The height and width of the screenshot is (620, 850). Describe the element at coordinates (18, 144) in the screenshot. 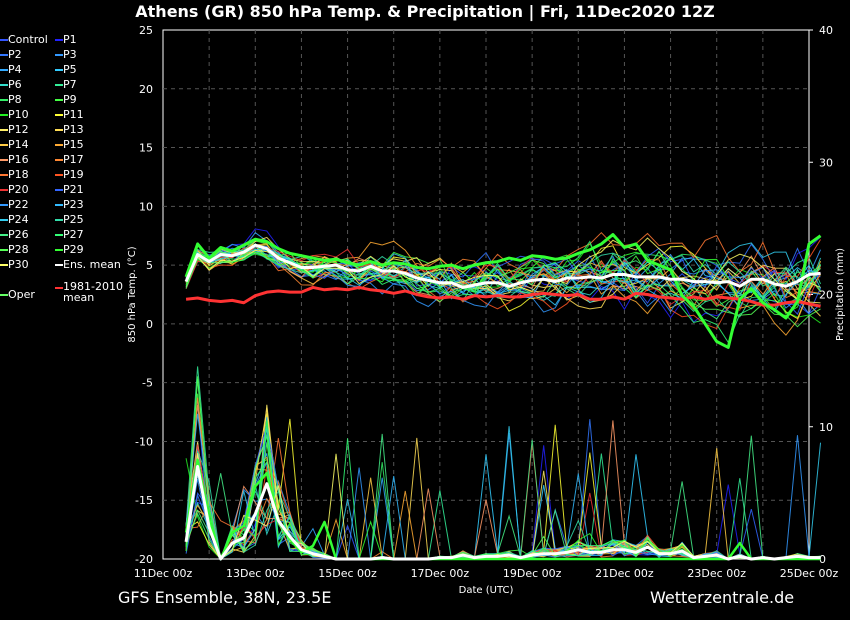

I see `legend-label: P14` at that location.